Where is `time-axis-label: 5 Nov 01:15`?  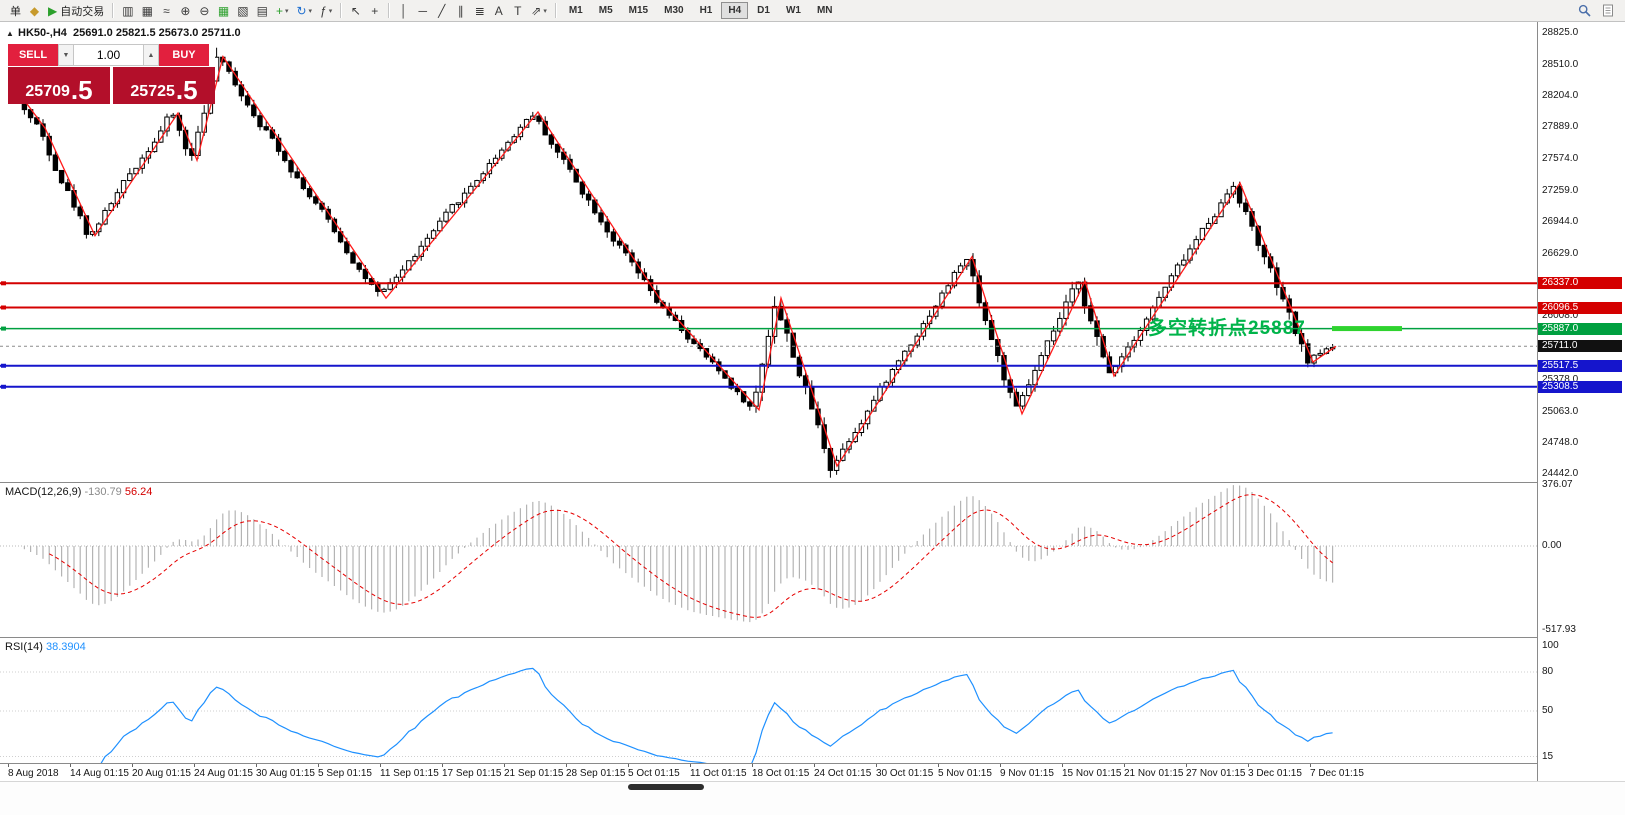 time-axis-label: 5 Nov 01:15 is located at coordinates (965, 773).